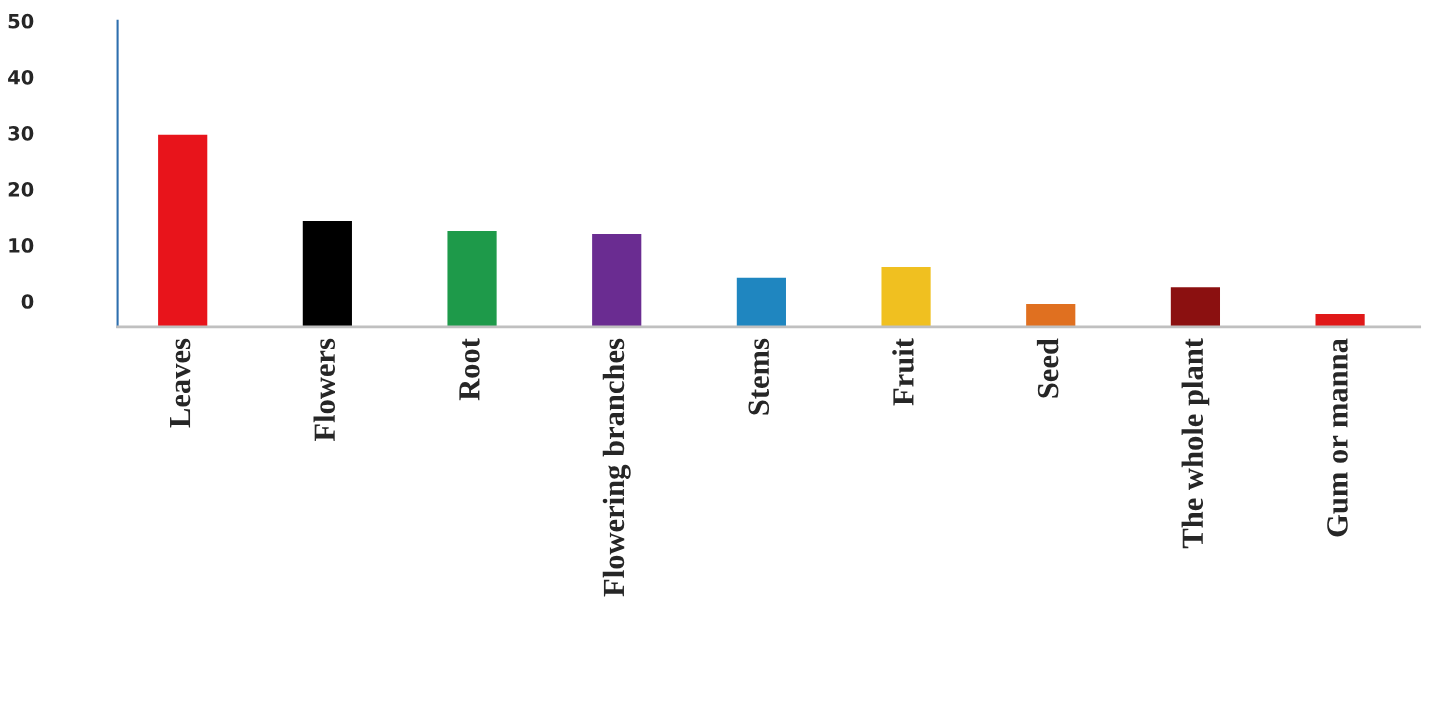 The image size is (1434, 721). Describe the element at coordinates (21, 77) in the screenshot. I see `y-tick-label: 40` at that location.